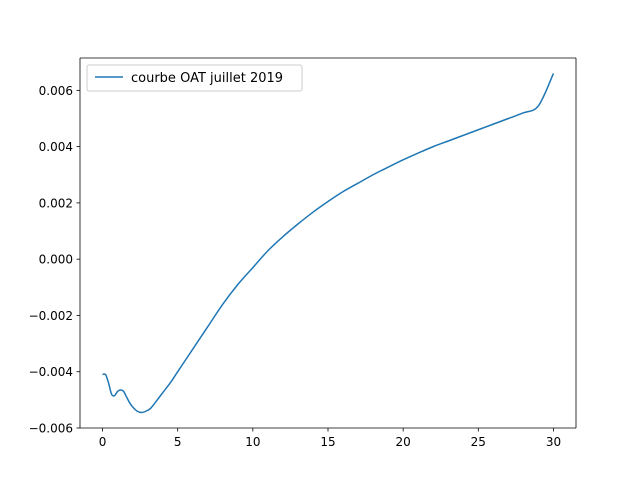 The height and width of the screenshot is (480, 640). What do you see at coordinates (51, 429) in the screenshot?
I see `y-tick-label: −0.006` at bounding box center [51, 429].